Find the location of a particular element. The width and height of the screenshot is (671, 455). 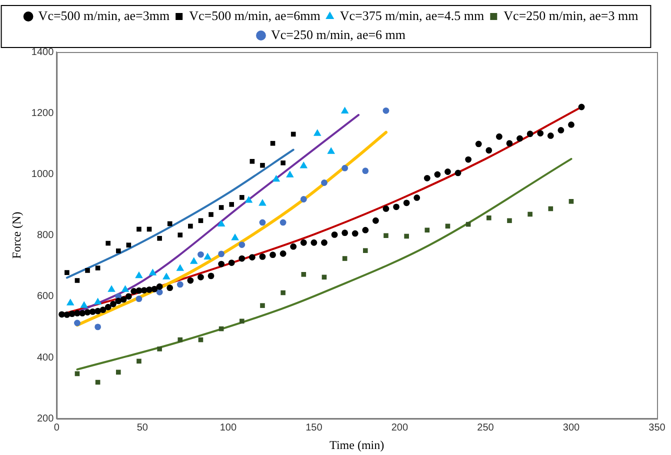

y-tick-label: 800 is located at coordinates (45, 236).